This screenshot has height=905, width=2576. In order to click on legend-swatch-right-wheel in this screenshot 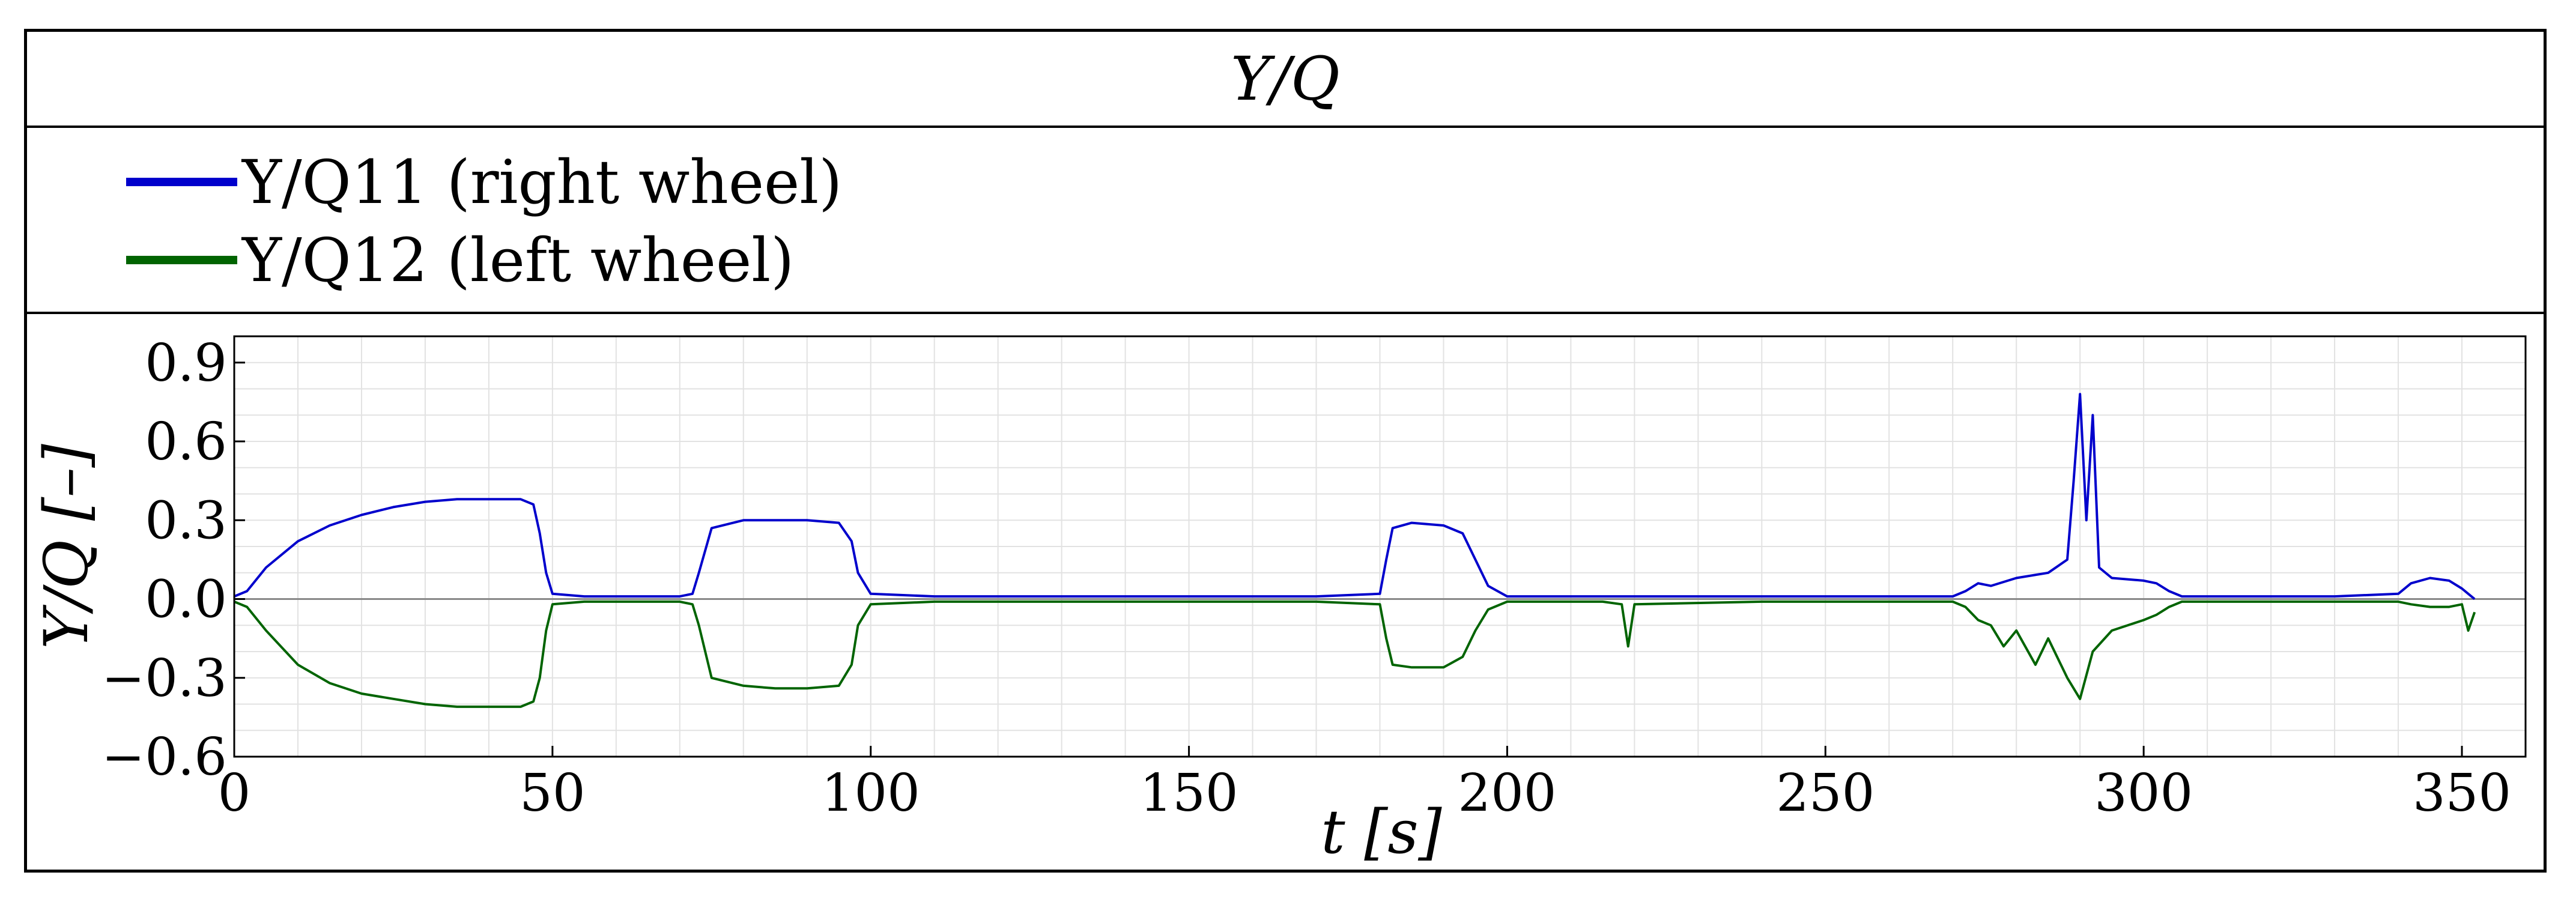, I will do `click(181, 182)`.